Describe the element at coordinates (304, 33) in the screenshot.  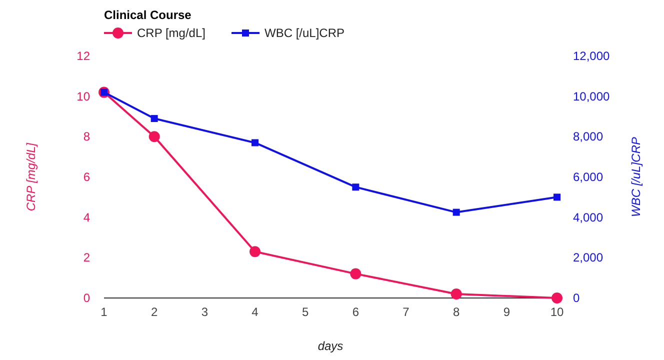
I see `legend-label: WBC [/uL]CRP` at that location.